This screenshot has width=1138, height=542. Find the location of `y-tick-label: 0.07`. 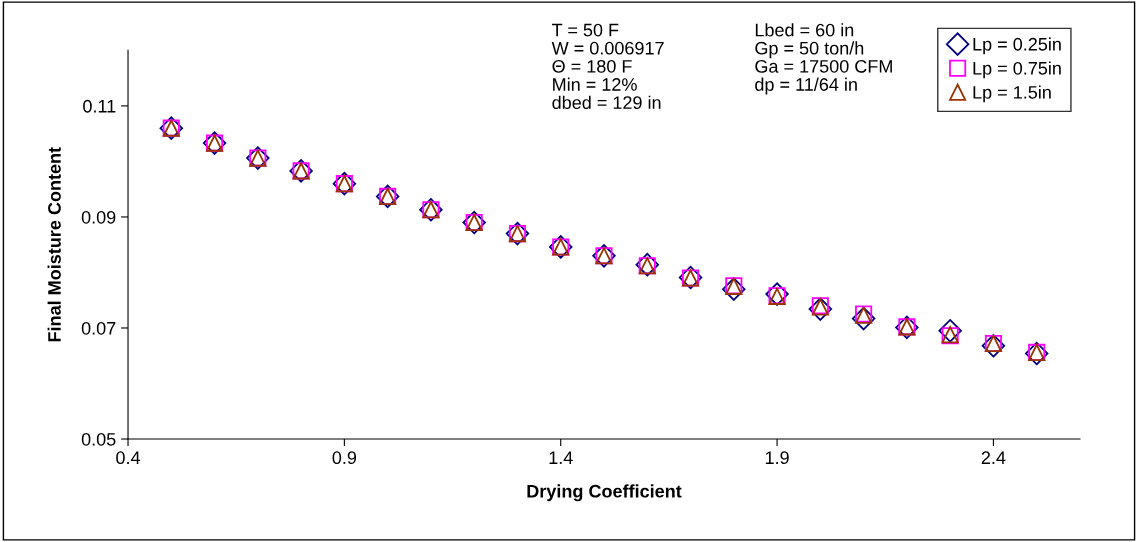

y-tick-label: 0.07 is located at coordinates (98, 328).